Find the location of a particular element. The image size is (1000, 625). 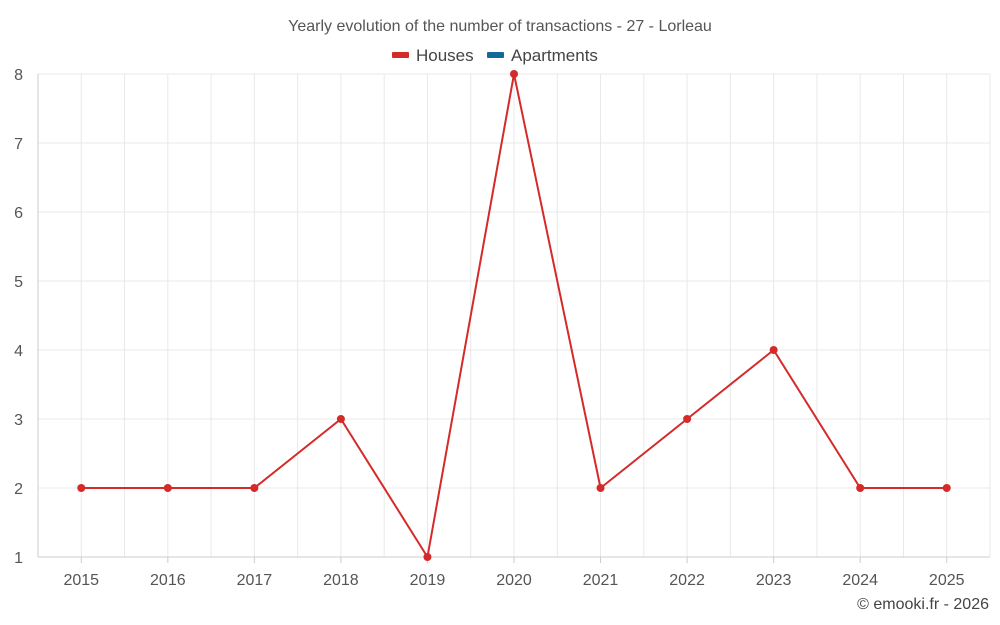

y-tick-label: 5 is located at coordinates (18, 282).